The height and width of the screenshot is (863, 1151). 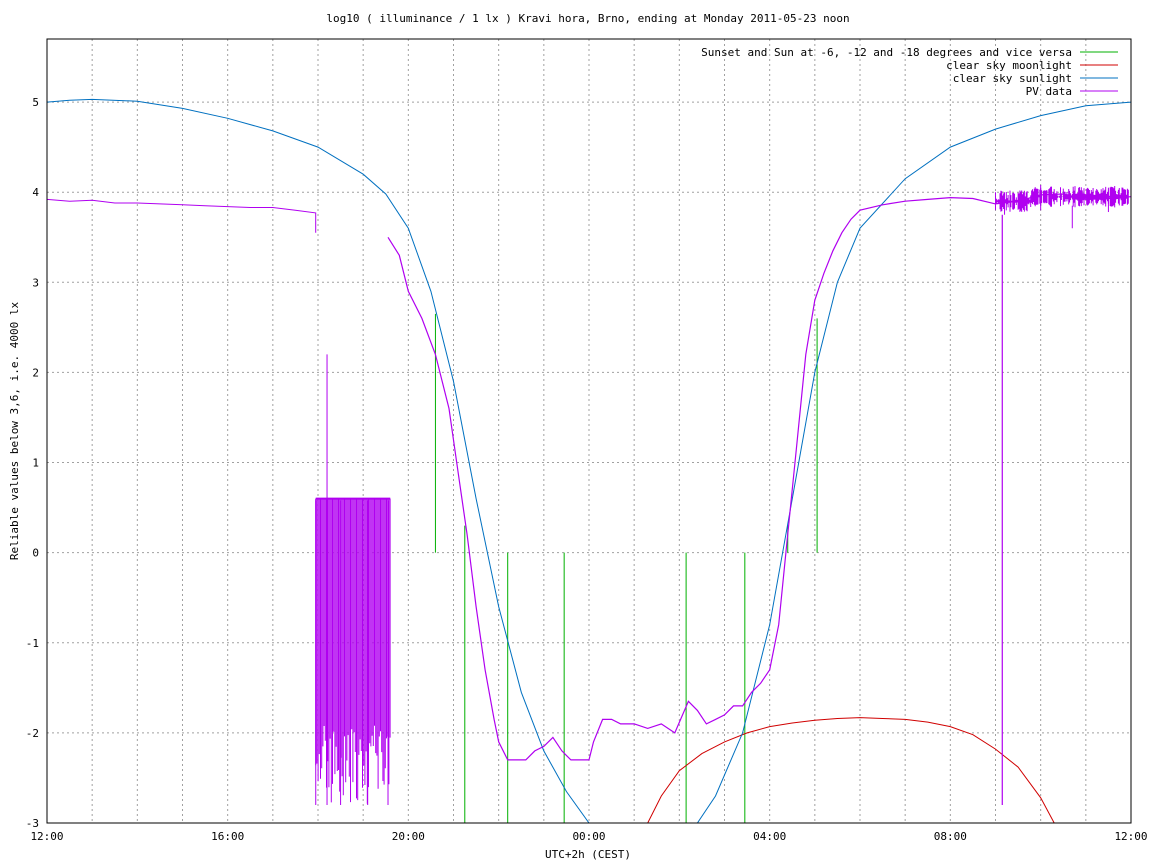 What do you see at coordinates (35, 102) in the screenshot?
I see `y-tick-label: 5` at bounding box center [35, 102].